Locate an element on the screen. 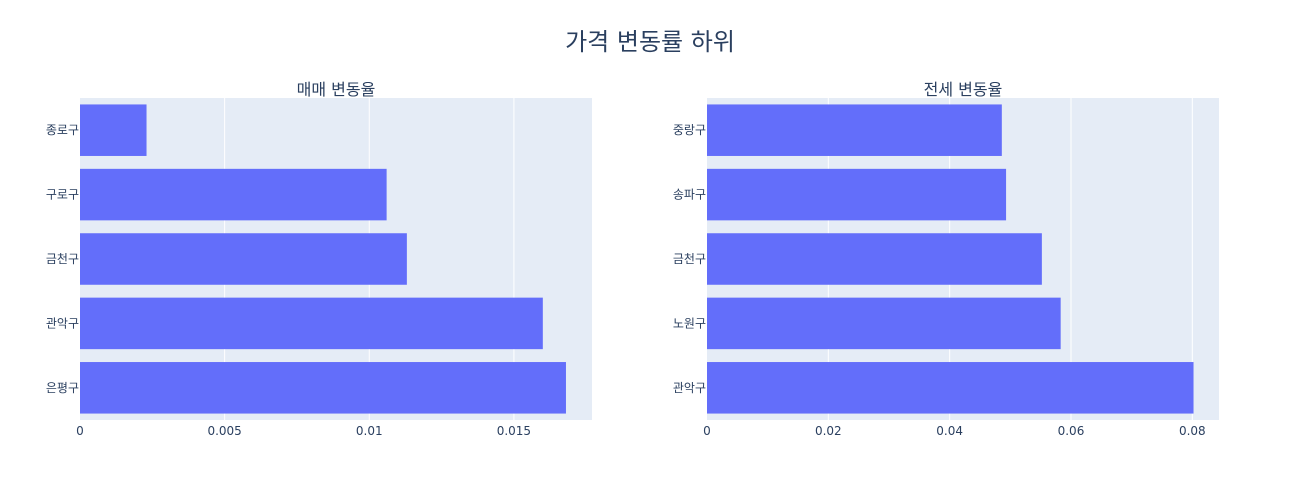 The image size is (1300, 500). category-label: 종로구 is located at coordinates (62, 130).